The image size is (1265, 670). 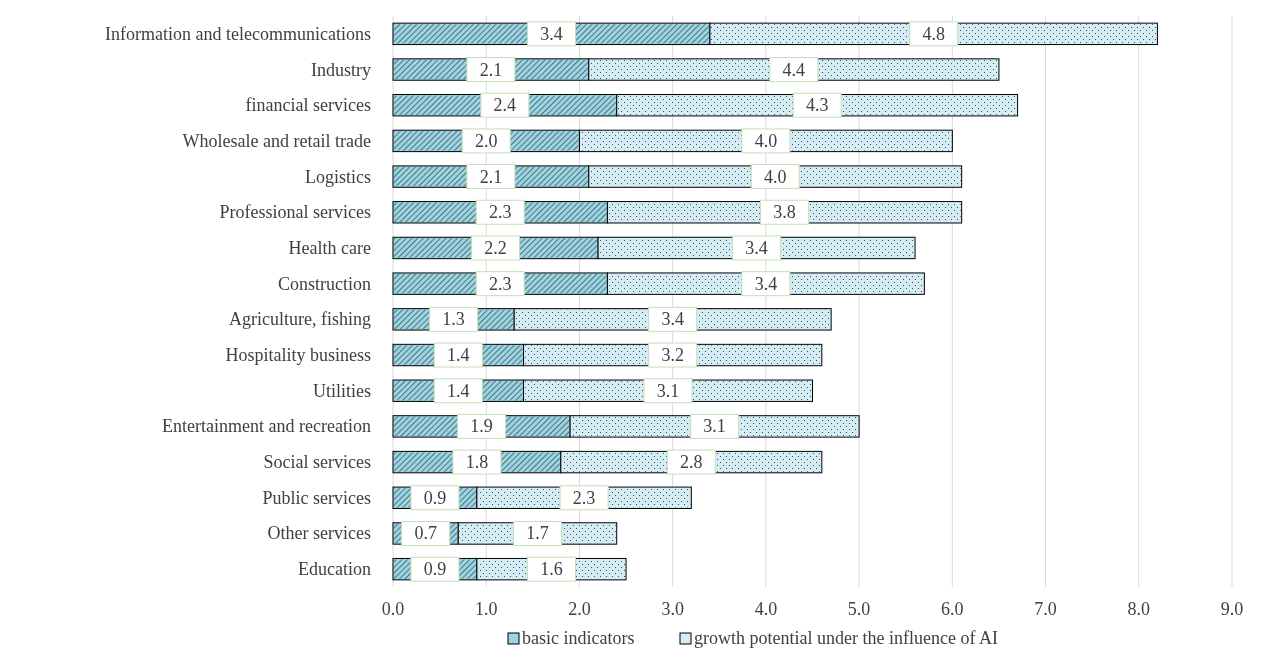 I want to click on x-tick-label: 6.0, so click(x=952, y=609).